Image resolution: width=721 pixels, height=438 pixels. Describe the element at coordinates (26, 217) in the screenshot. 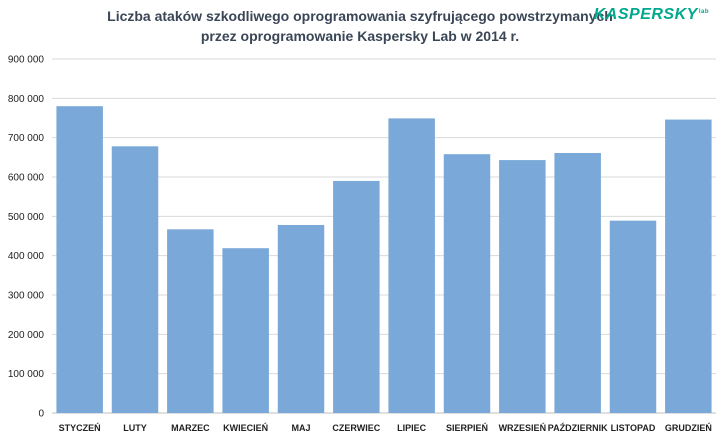

I see `y-tick-label: 500 000` at that location.